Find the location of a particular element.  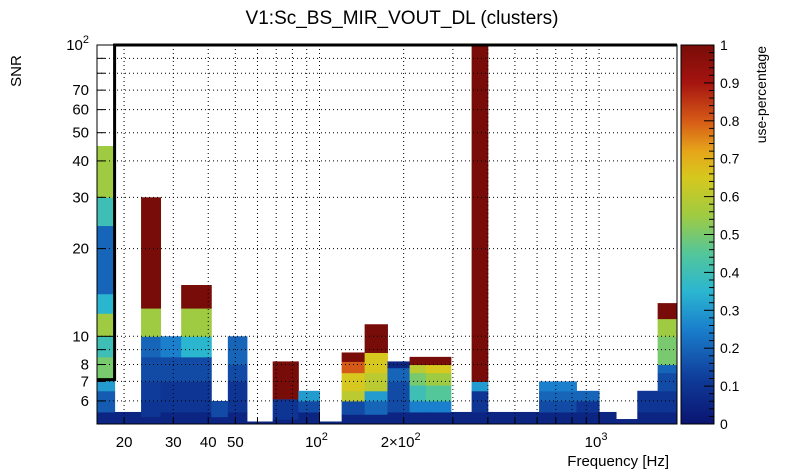

colorbar-tick-label: 0.4 is located at coordinates (730, 272).